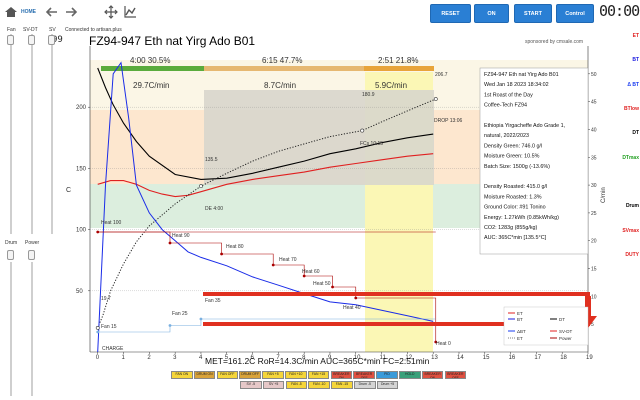 Image resolution: width=640 pixels, height=400 pixels. Describe the element at coordinates (396, 294) in the screenshot. I see `red-bar-upper` at that location.